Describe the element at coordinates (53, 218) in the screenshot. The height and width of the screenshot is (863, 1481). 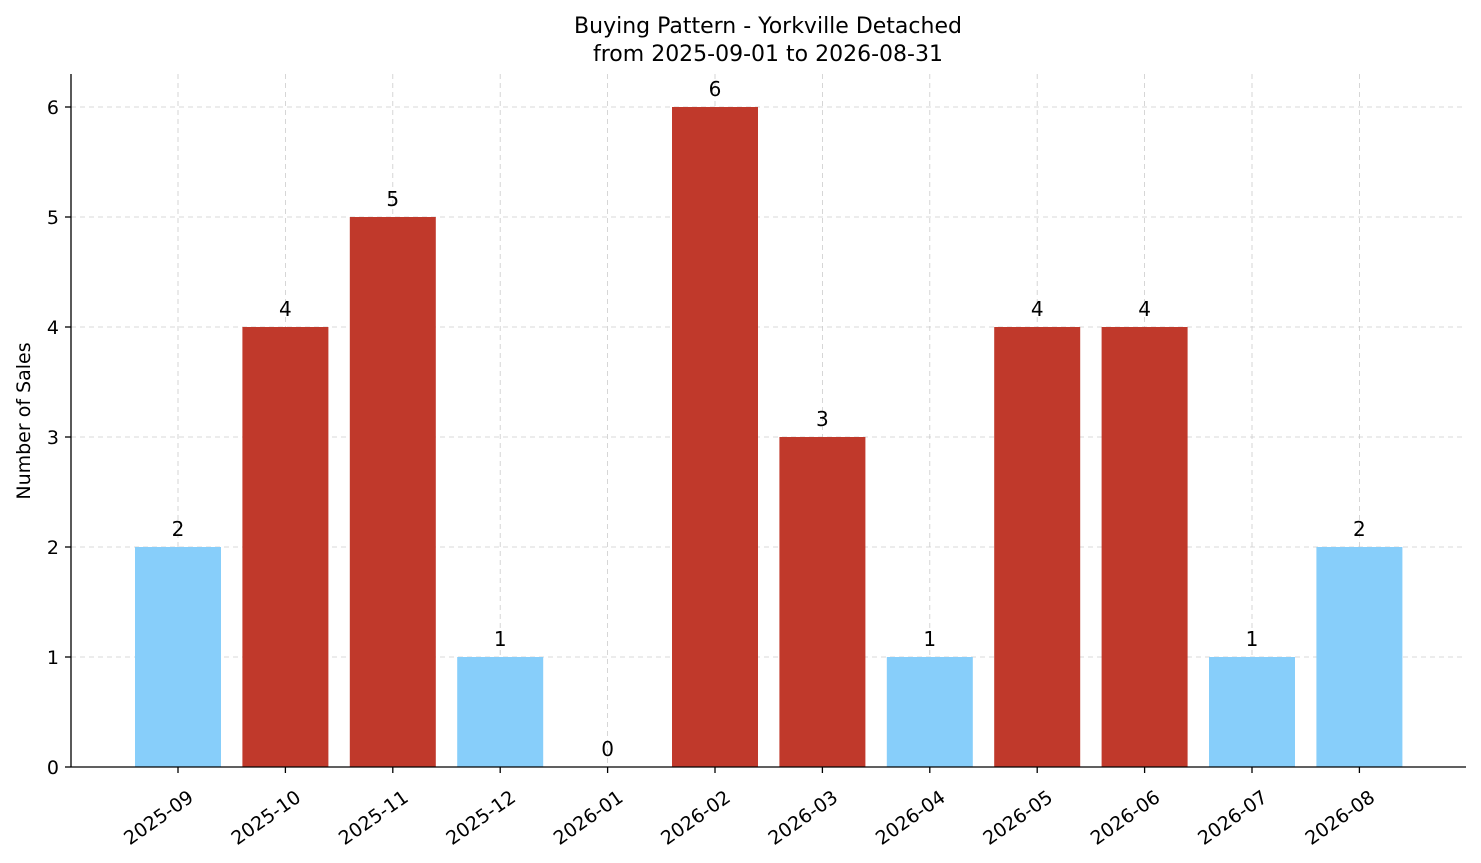
I see `y-tick-label: 5` at that location.